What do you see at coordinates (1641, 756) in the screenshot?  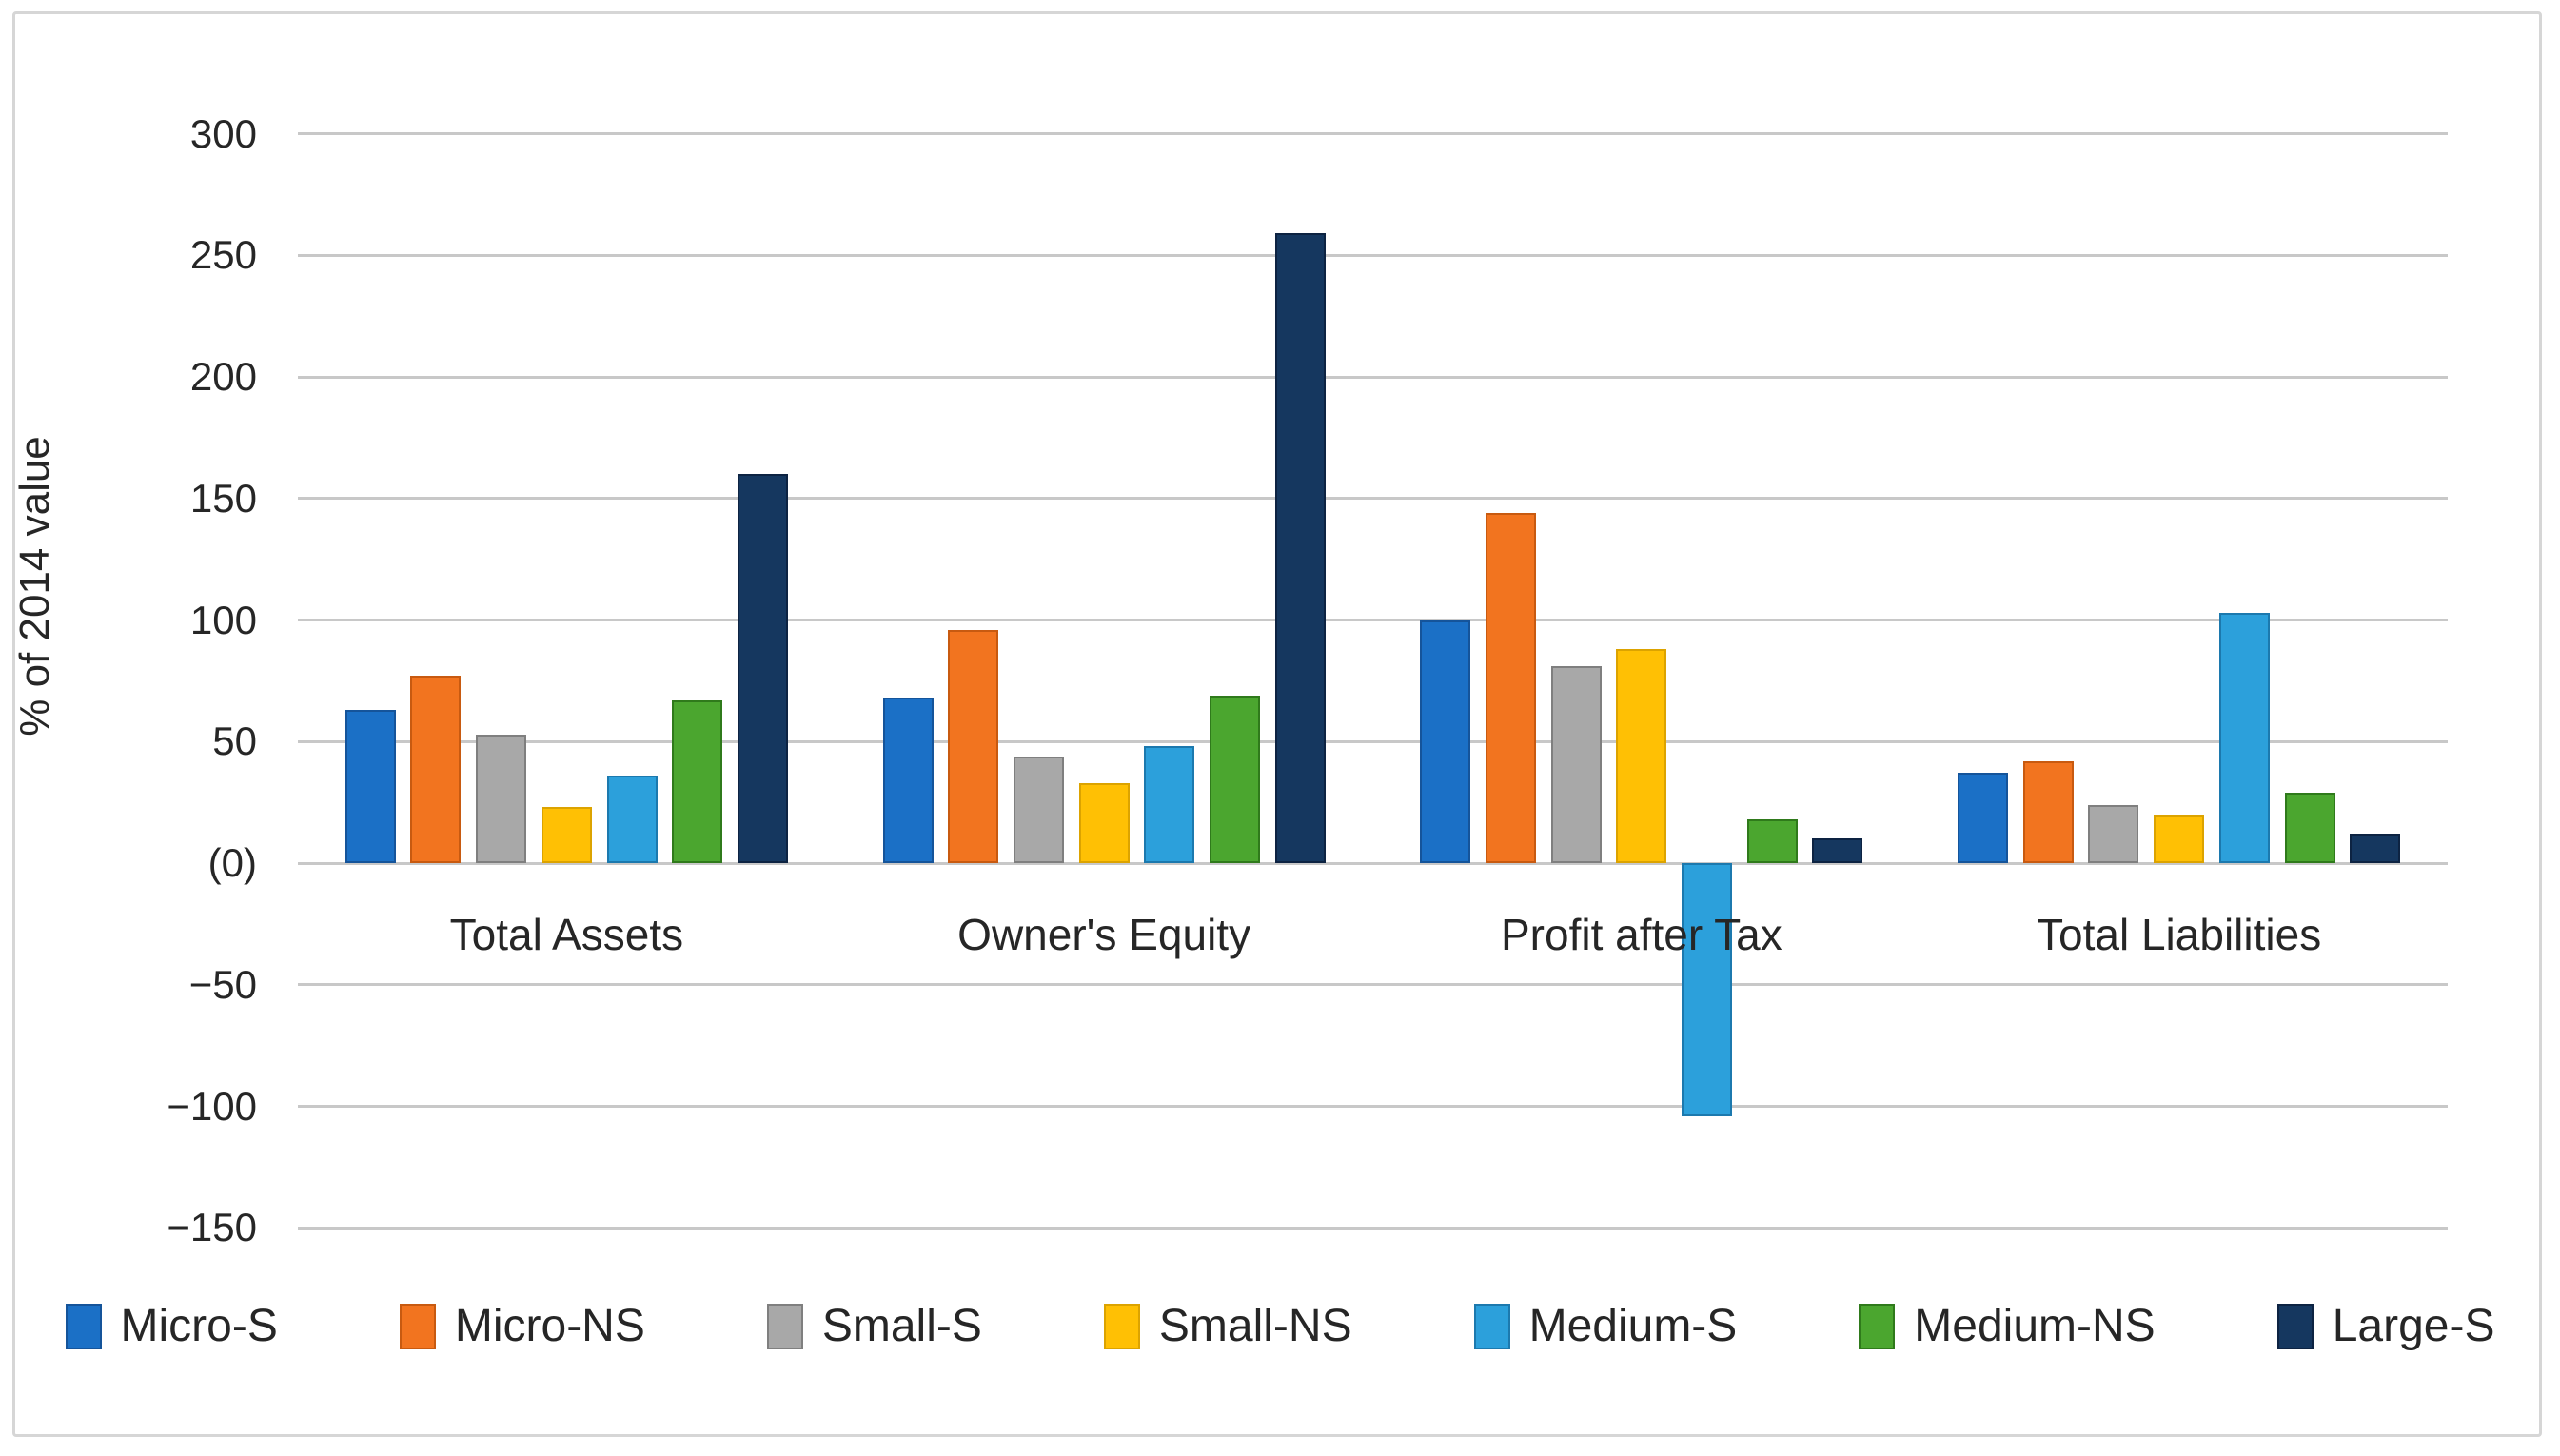 I see `bar-small-ns-profit-after-tax` at bounding box center [1641, 756].